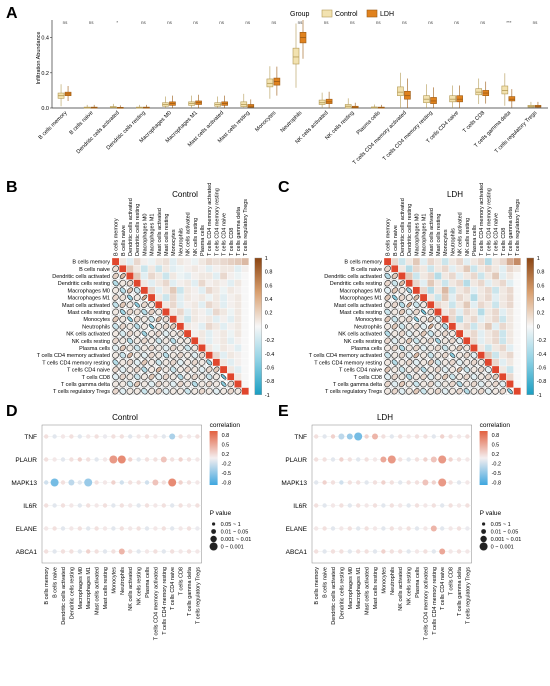 Image resolution: width=550 pixels, height=686 pixels. What do you see at coordinates (322, 102) in the screenshot?
I see `box-control` at bounding box center [322, 102].